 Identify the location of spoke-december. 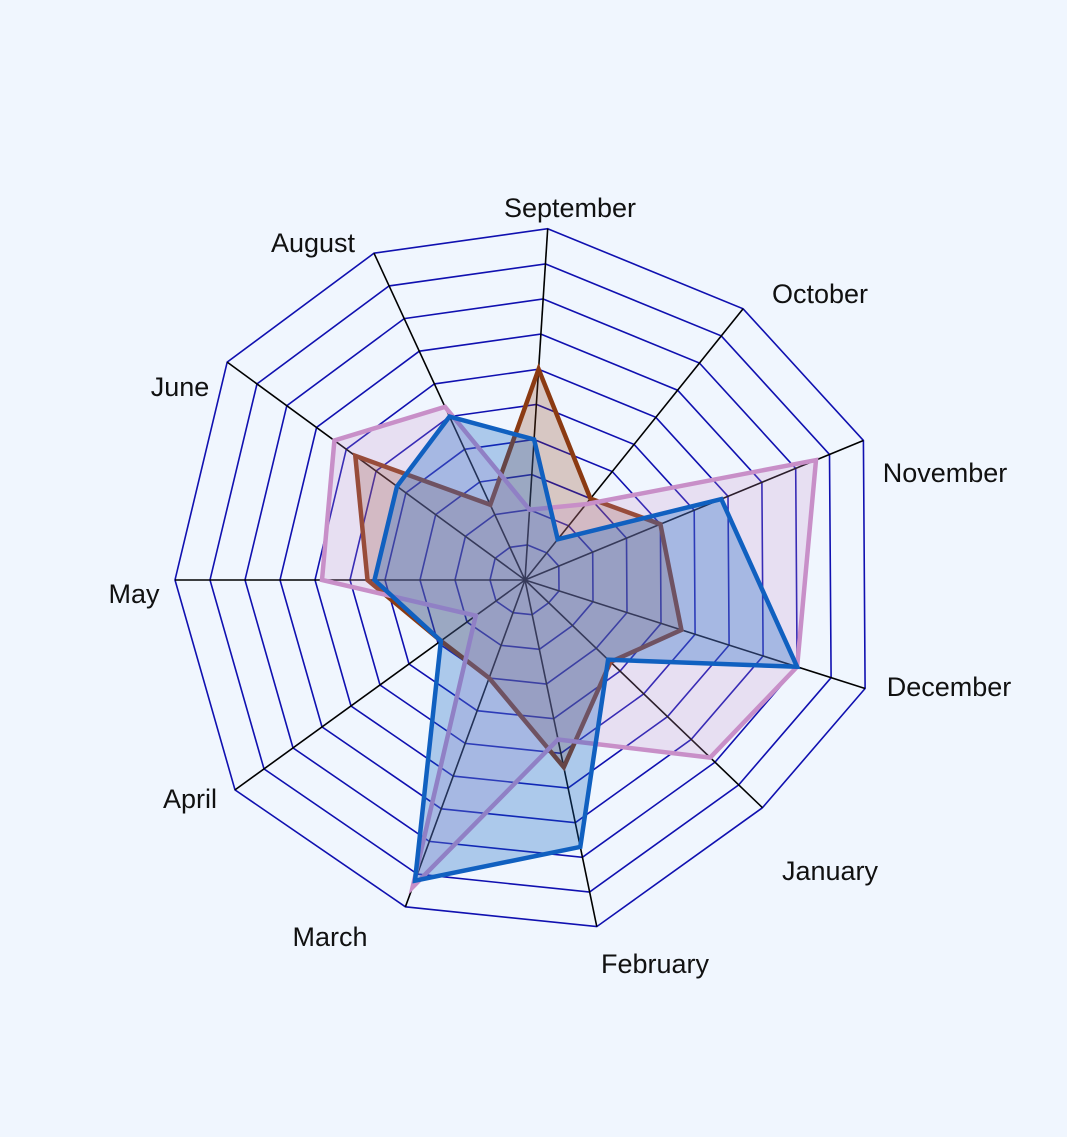
(695, 634).